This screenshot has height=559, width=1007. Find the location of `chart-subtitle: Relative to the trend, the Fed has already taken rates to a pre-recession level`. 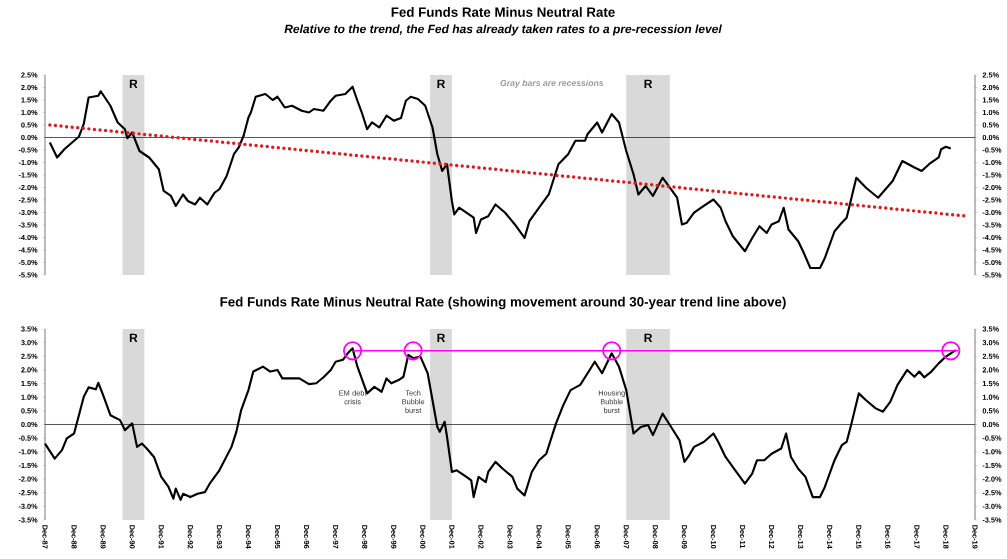

chart-subtitle: Relative to the trend, the Fed has already taken rates to a pre-recession level is located at coordinates (503, 30).